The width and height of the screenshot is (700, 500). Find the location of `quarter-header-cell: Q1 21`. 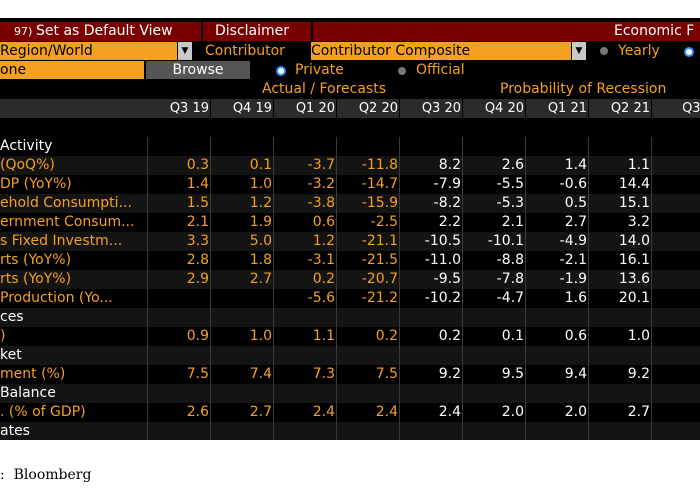

quarter-header-cell: Q1 21 is located at coordinates (567, 108).